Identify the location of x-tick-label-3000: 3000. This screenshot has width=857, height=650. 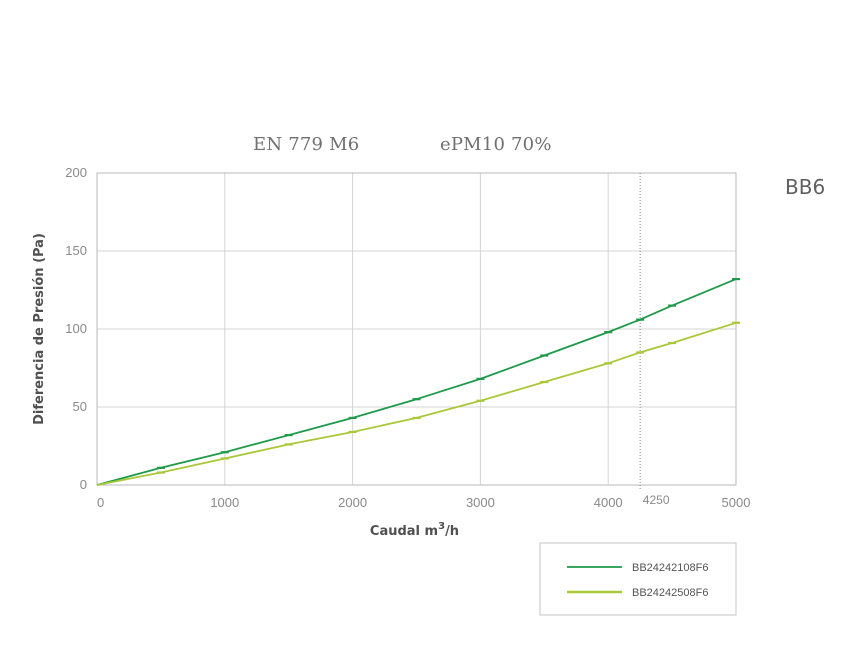
(480, 502).